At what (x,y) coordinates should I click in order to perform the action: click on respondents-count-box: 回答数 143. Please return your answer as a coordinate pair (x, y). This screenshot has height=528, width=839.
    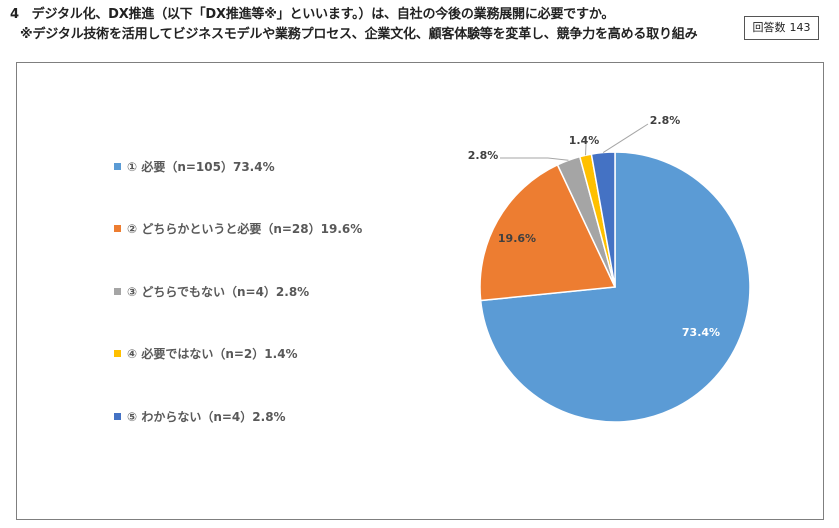
    Looking at the image, I should click on (781, 28).